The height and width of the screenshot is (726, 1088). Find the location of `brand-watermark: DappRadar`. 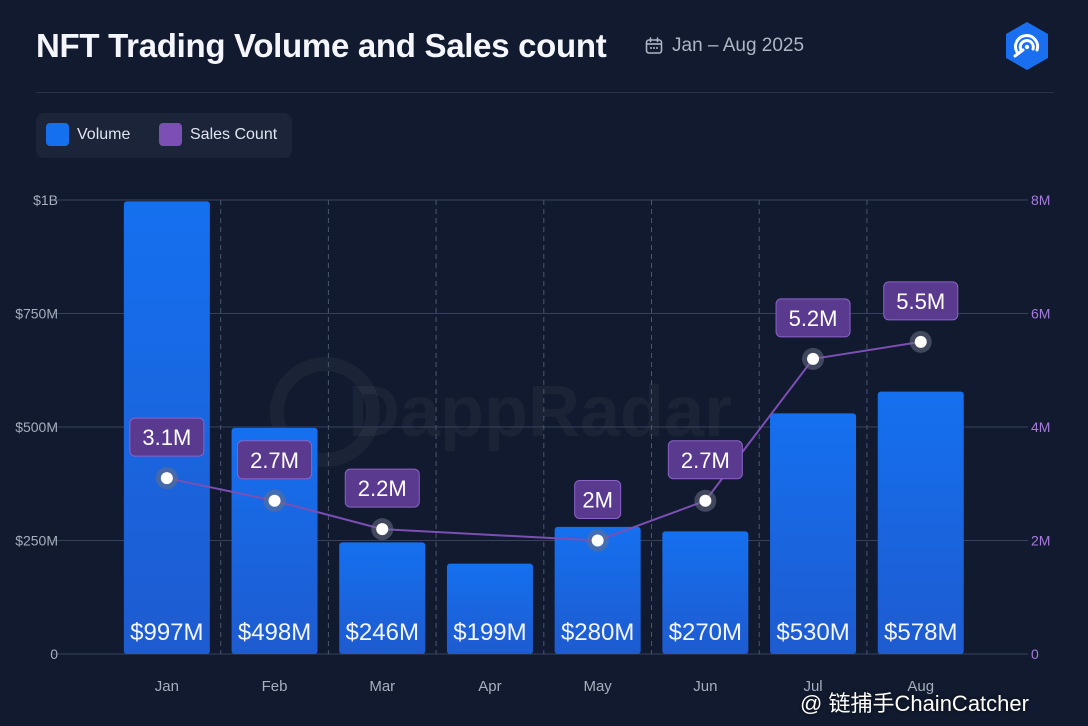

brand-watermark: DappRadar is located at coordinates (540, 412).